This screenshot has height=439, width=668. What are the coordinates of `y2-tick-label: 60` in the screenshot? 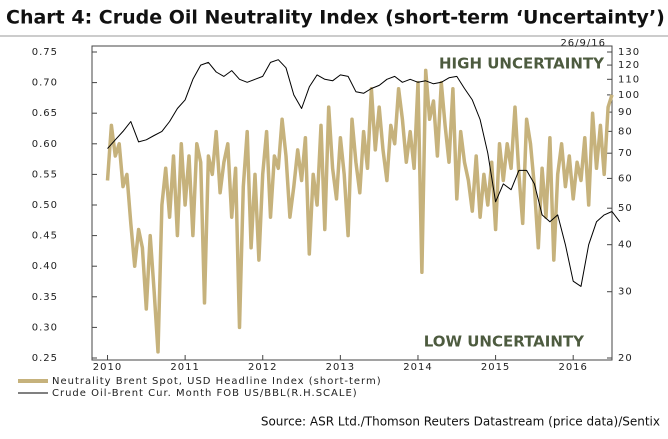 It's located at (625, 178).